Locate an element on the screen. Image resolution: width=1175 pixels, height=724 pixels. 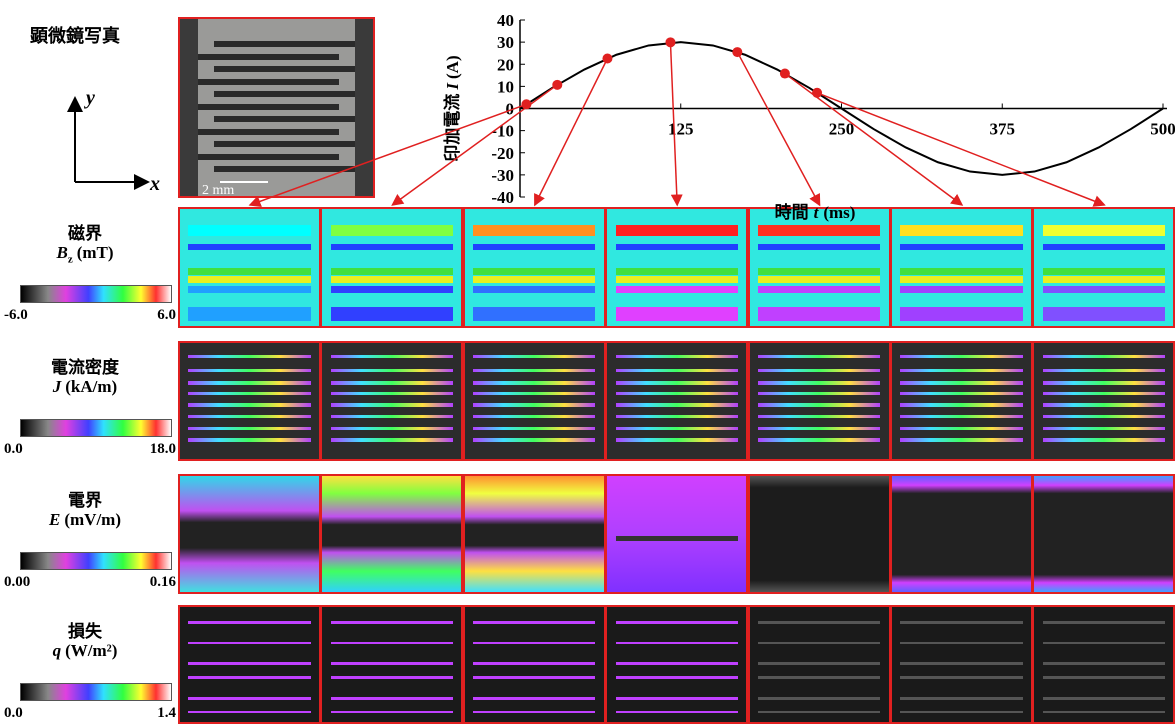
row-name: 電流密度 is located at coordinates (85, 367).